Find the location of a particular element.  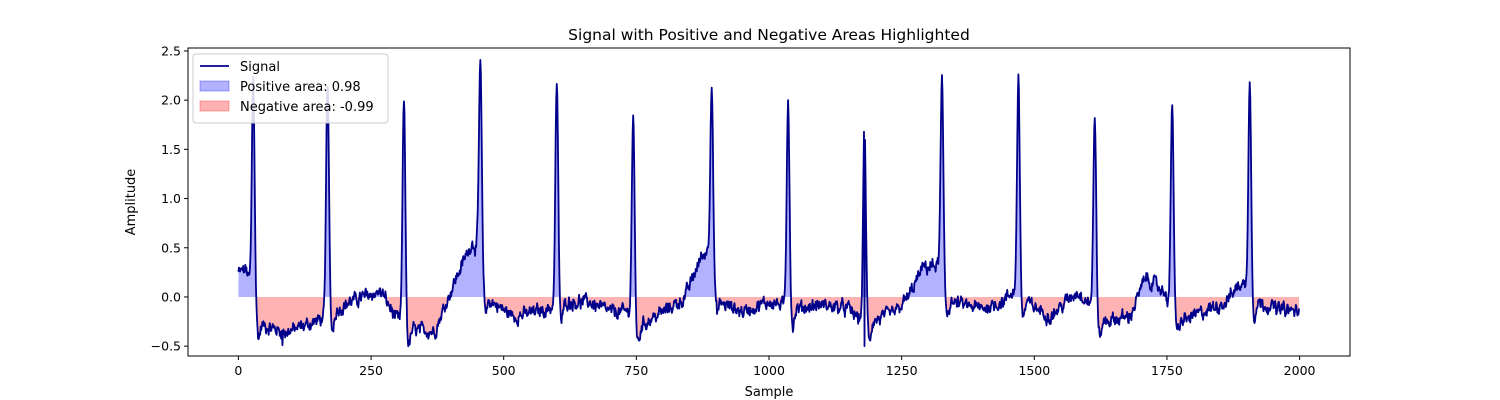

y-tick-label: 1.0 is located at coordinates (171, 198).